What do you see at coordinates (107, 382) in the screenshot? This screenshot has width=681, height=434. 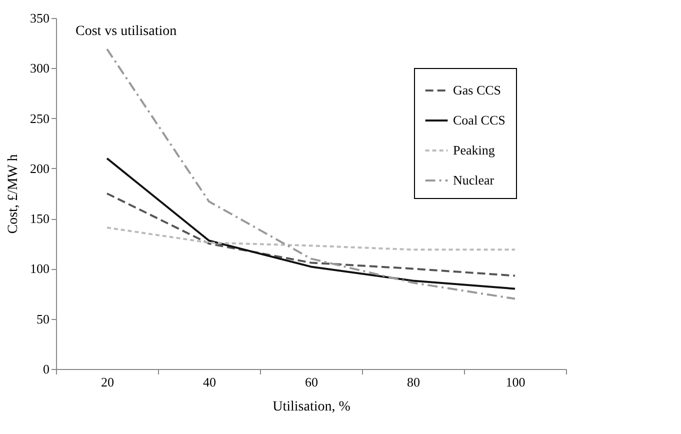 I see `x-tick-label: 20` at bounding box center [107, 382].